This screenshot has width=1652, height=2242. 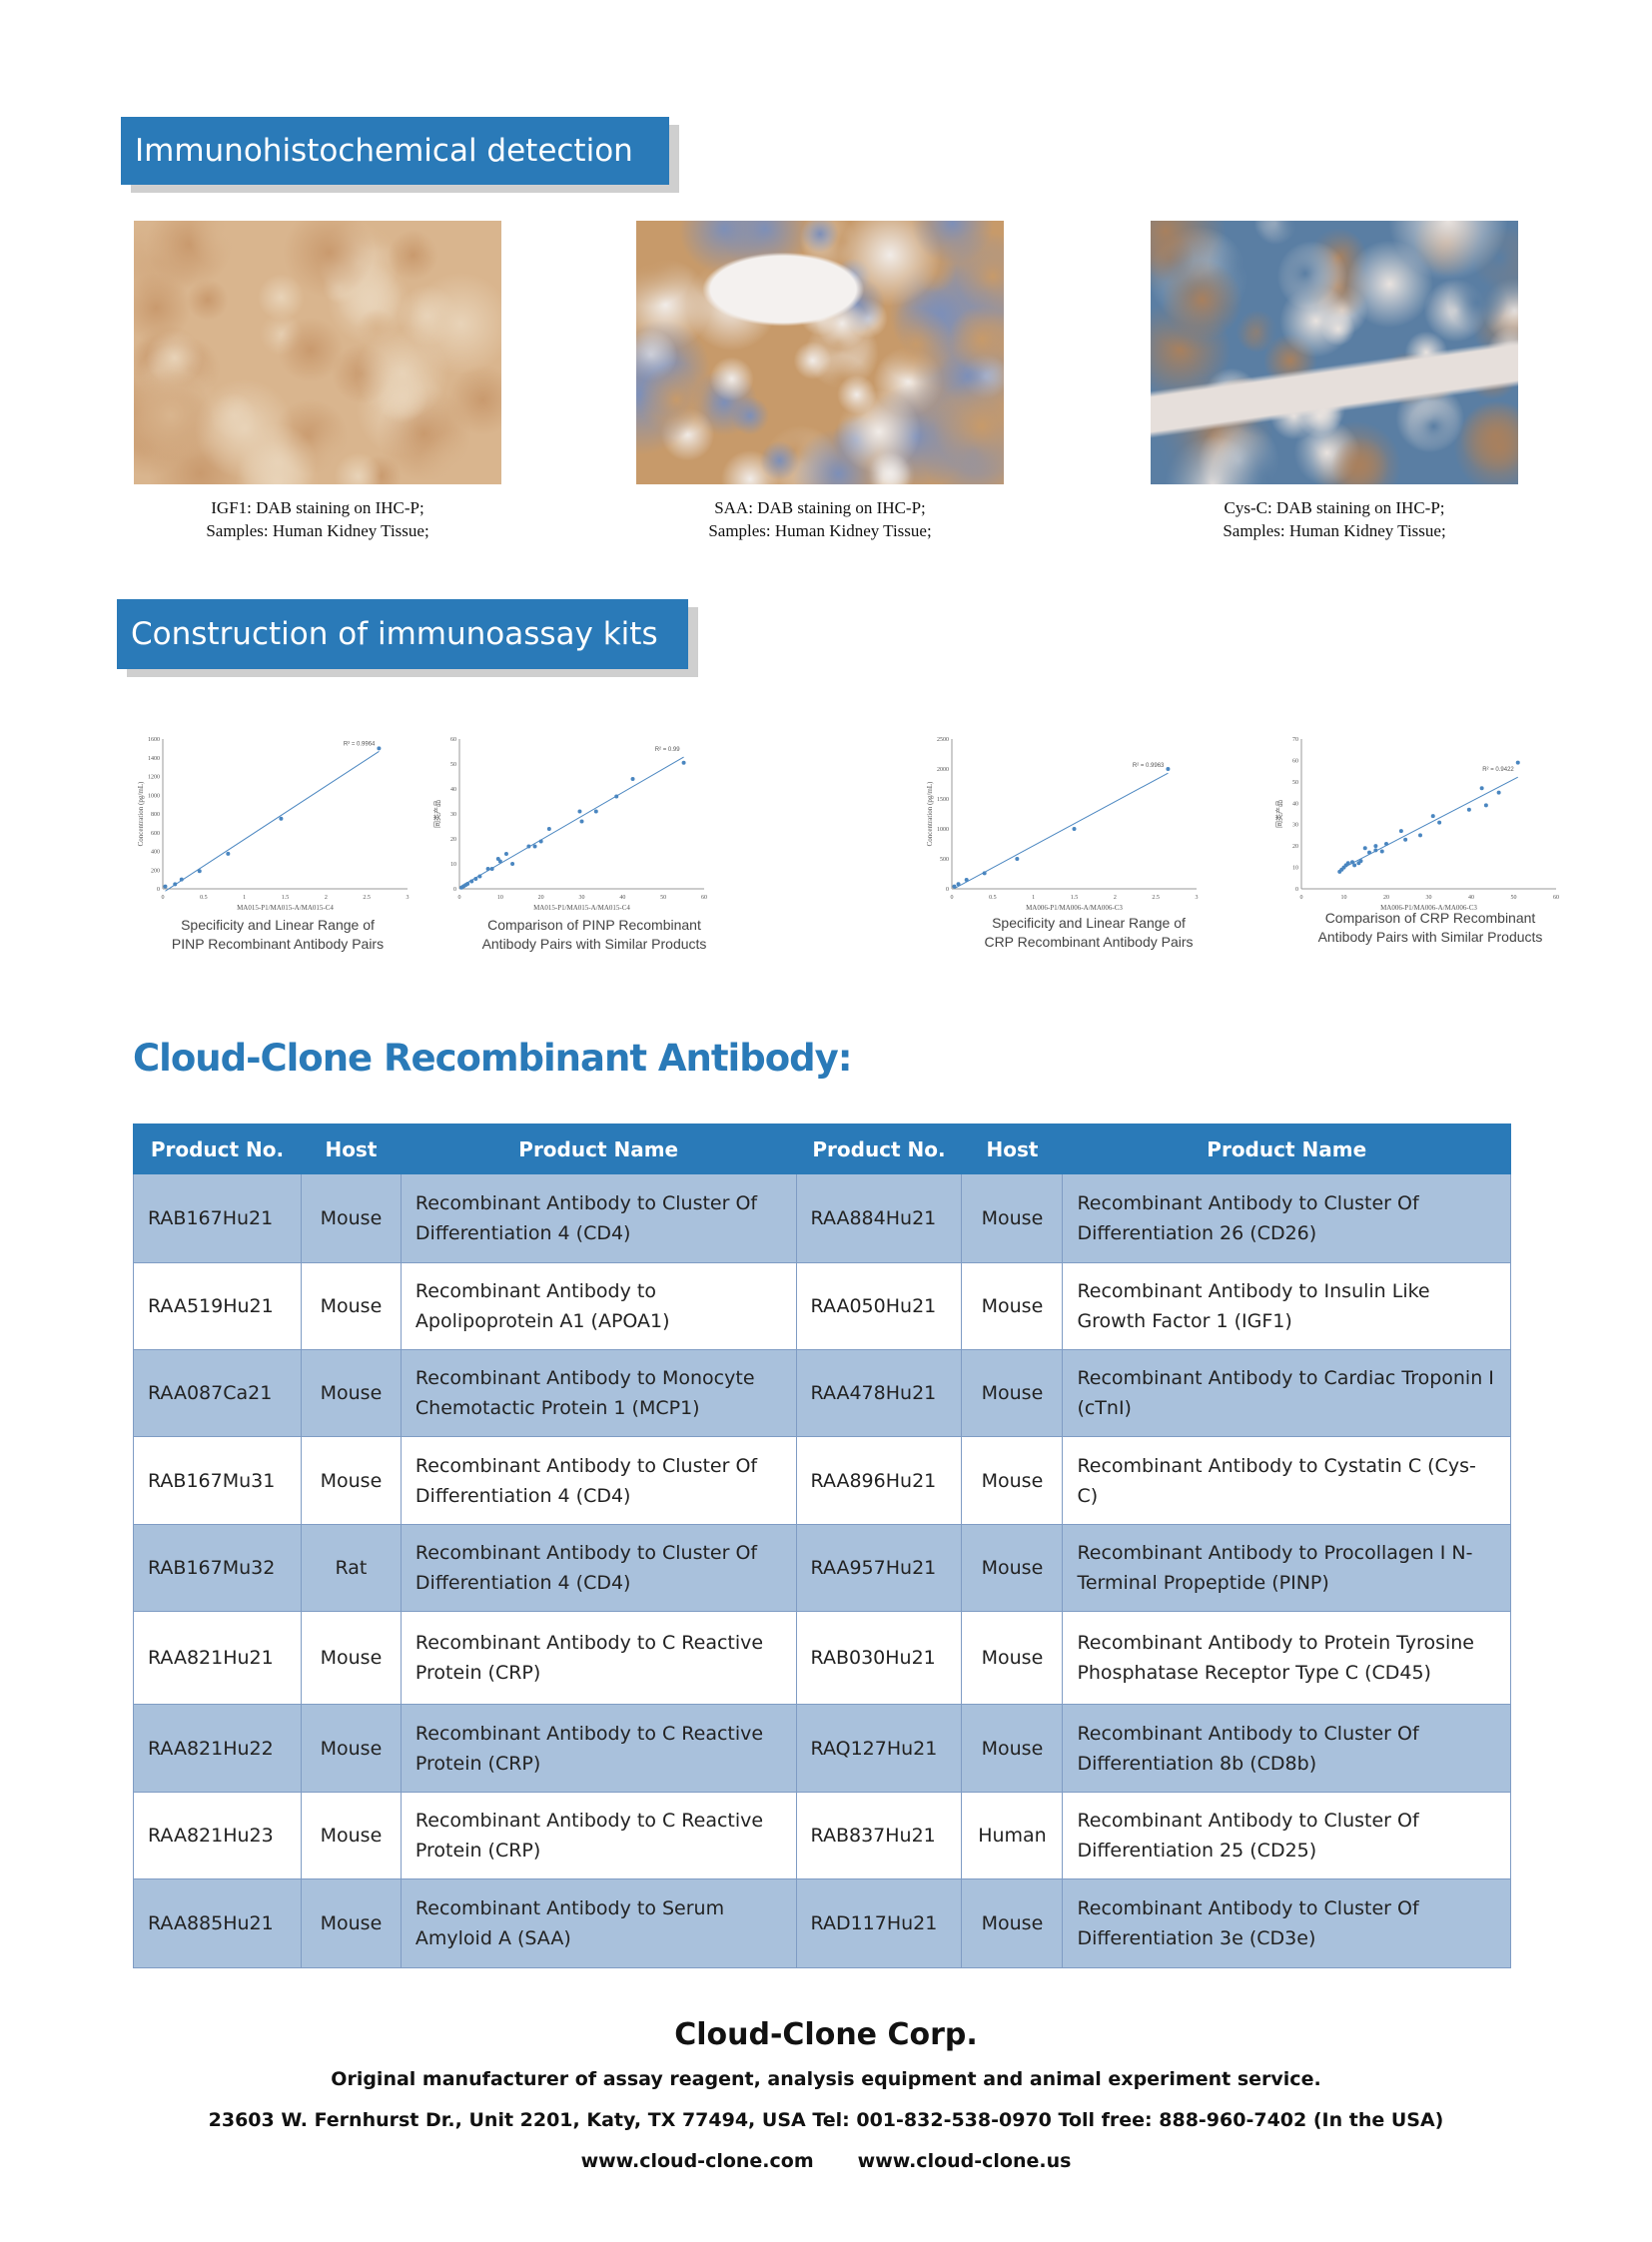 I want to click on column-header: Product Name, so click(x=598, y=1148).